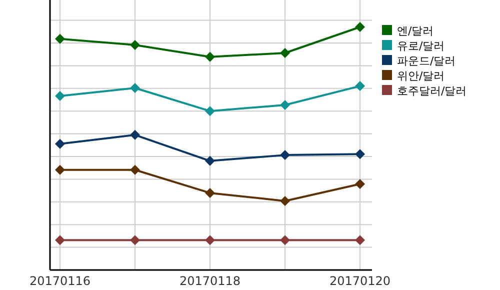  I want to click on legend-label: 엔/달러, so click(415, 31).